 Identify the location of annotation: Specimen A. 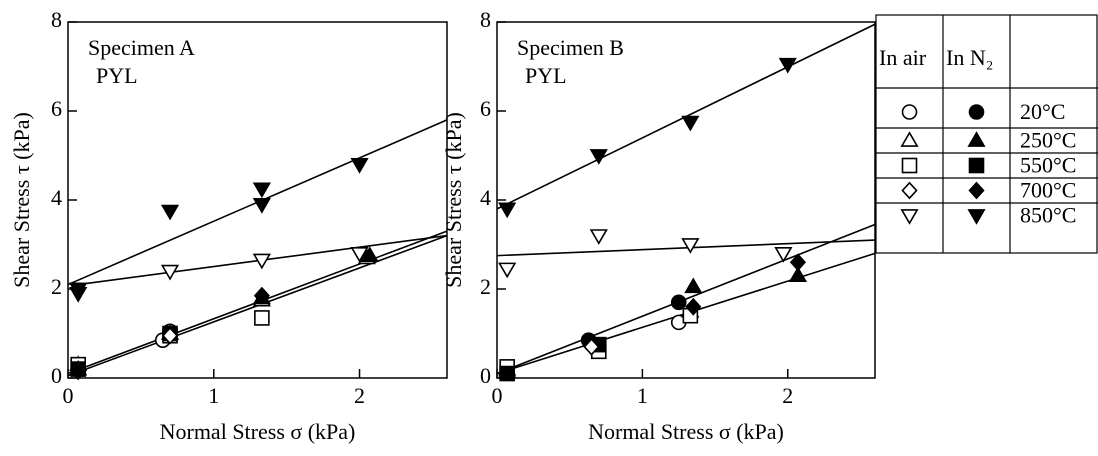
(141, 47).